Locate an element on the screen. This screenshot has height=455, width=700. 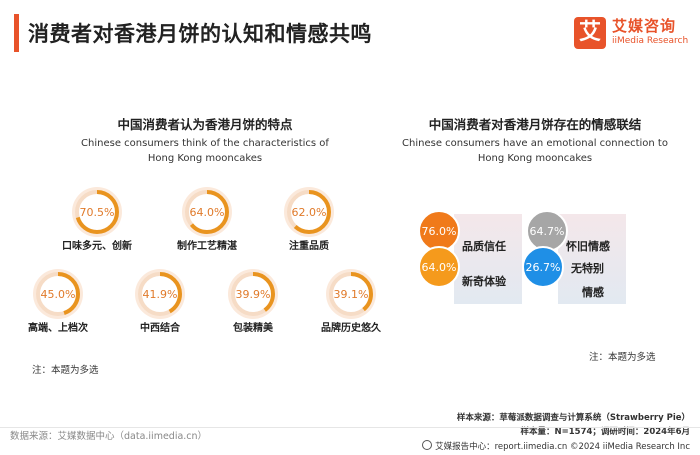
emotion-value-label: 64.7% is located at coordinates (547, 231).